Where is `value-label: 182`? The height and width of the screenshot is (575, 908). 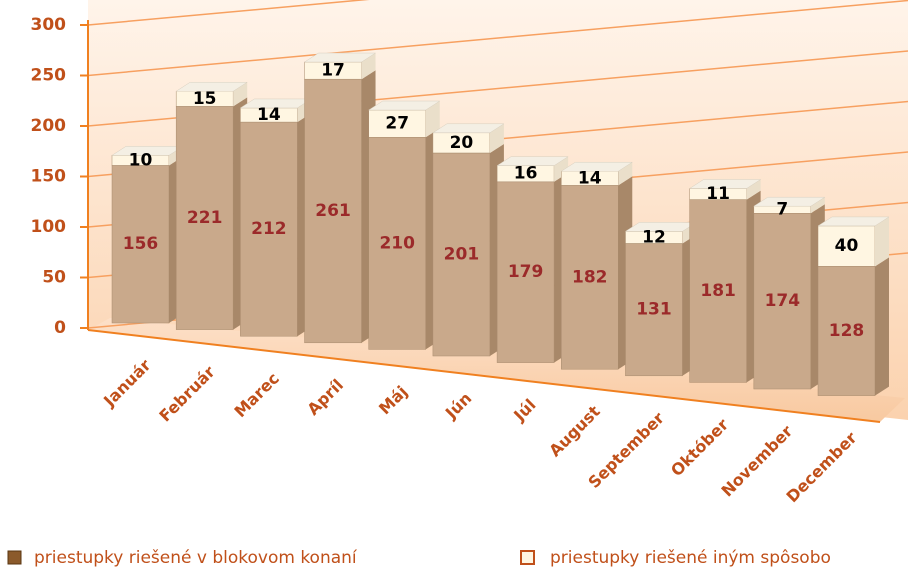 value-label: 182 is located at coordinates (590, 277).